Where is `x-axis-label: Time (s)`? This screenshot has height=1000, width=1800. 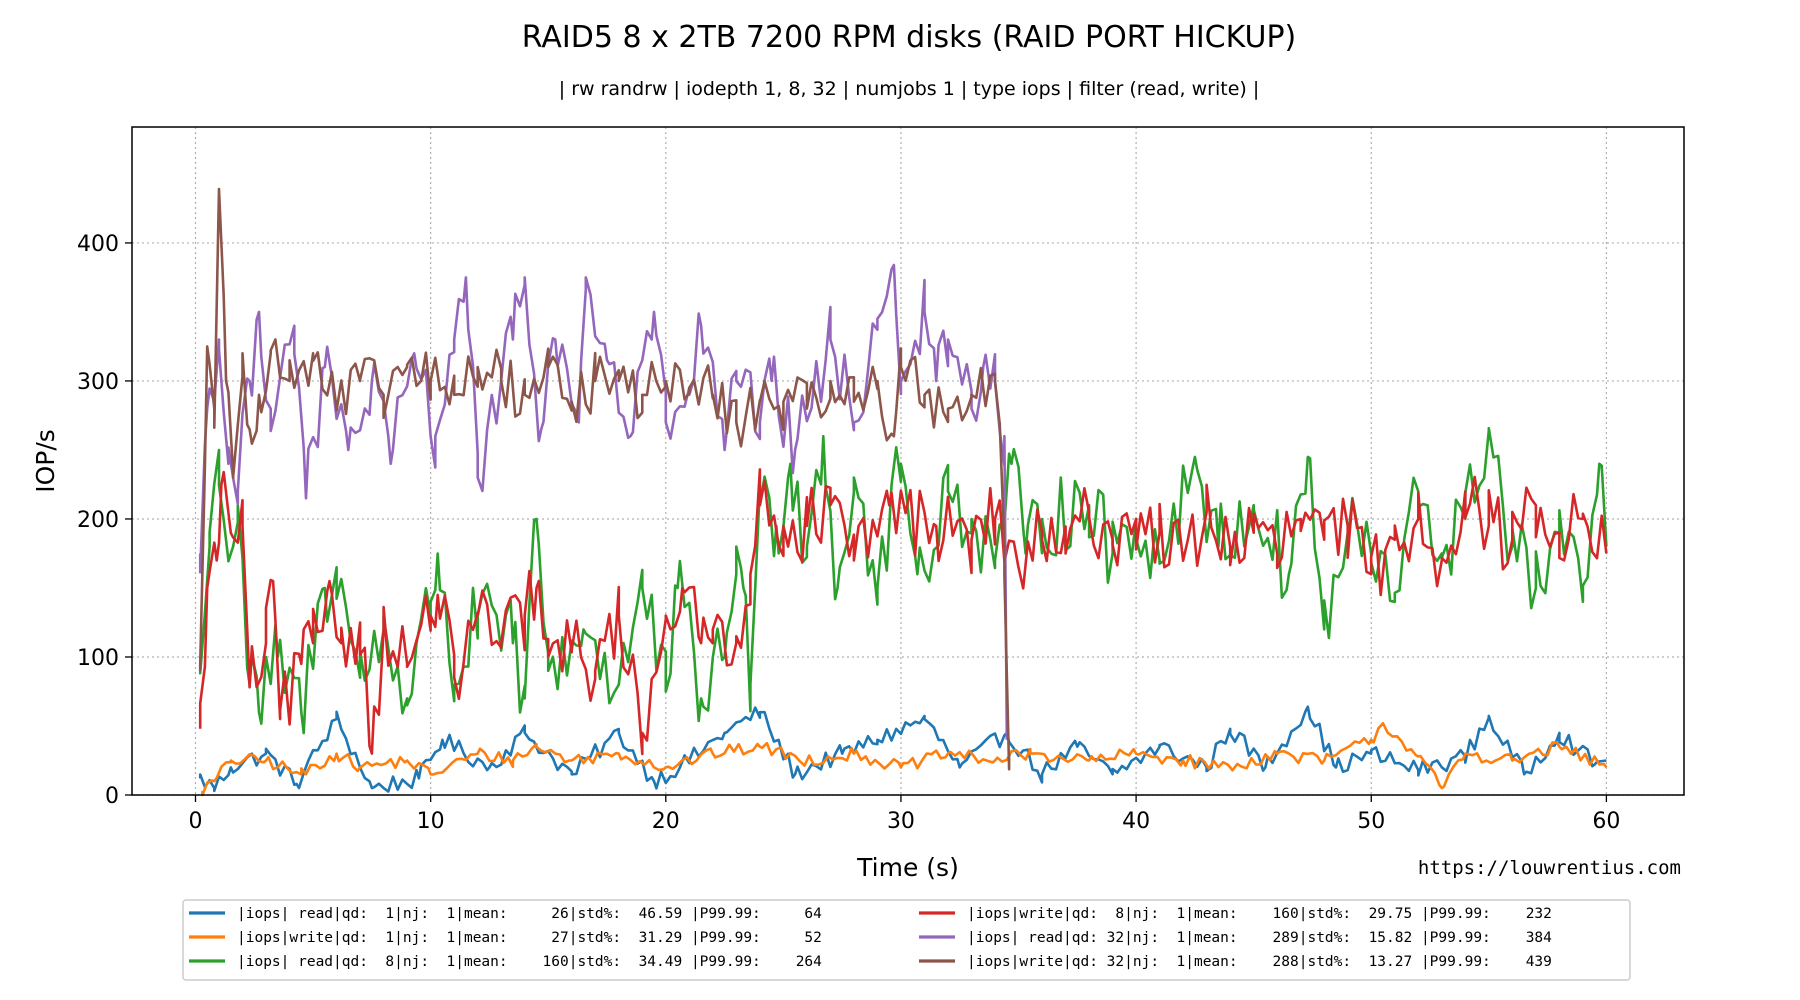
x-axis-label: Time (s) is located at coordinates (907, 867).